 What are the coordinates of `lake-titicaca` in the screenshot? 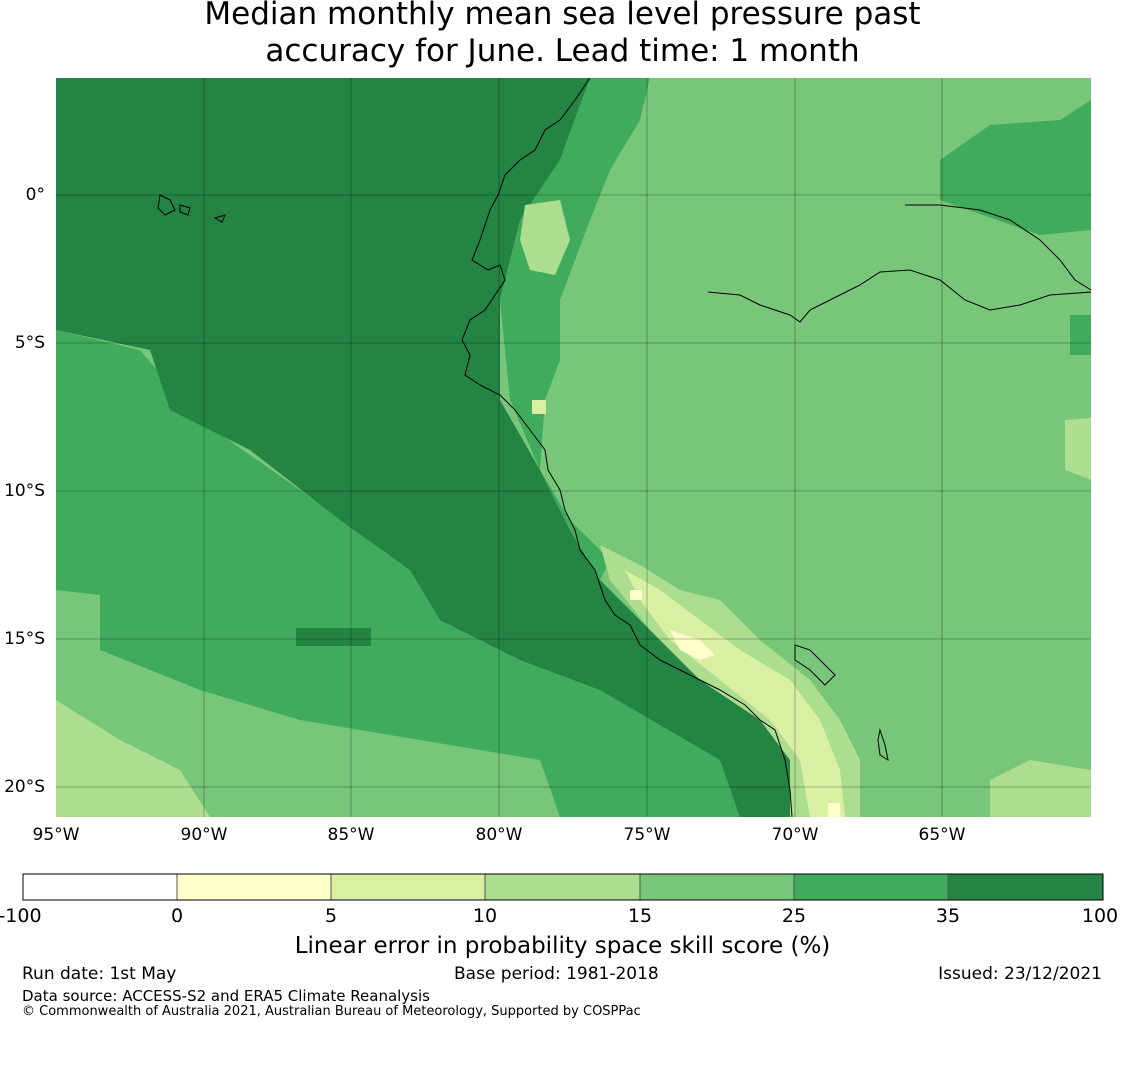 It's located at (815, 665).